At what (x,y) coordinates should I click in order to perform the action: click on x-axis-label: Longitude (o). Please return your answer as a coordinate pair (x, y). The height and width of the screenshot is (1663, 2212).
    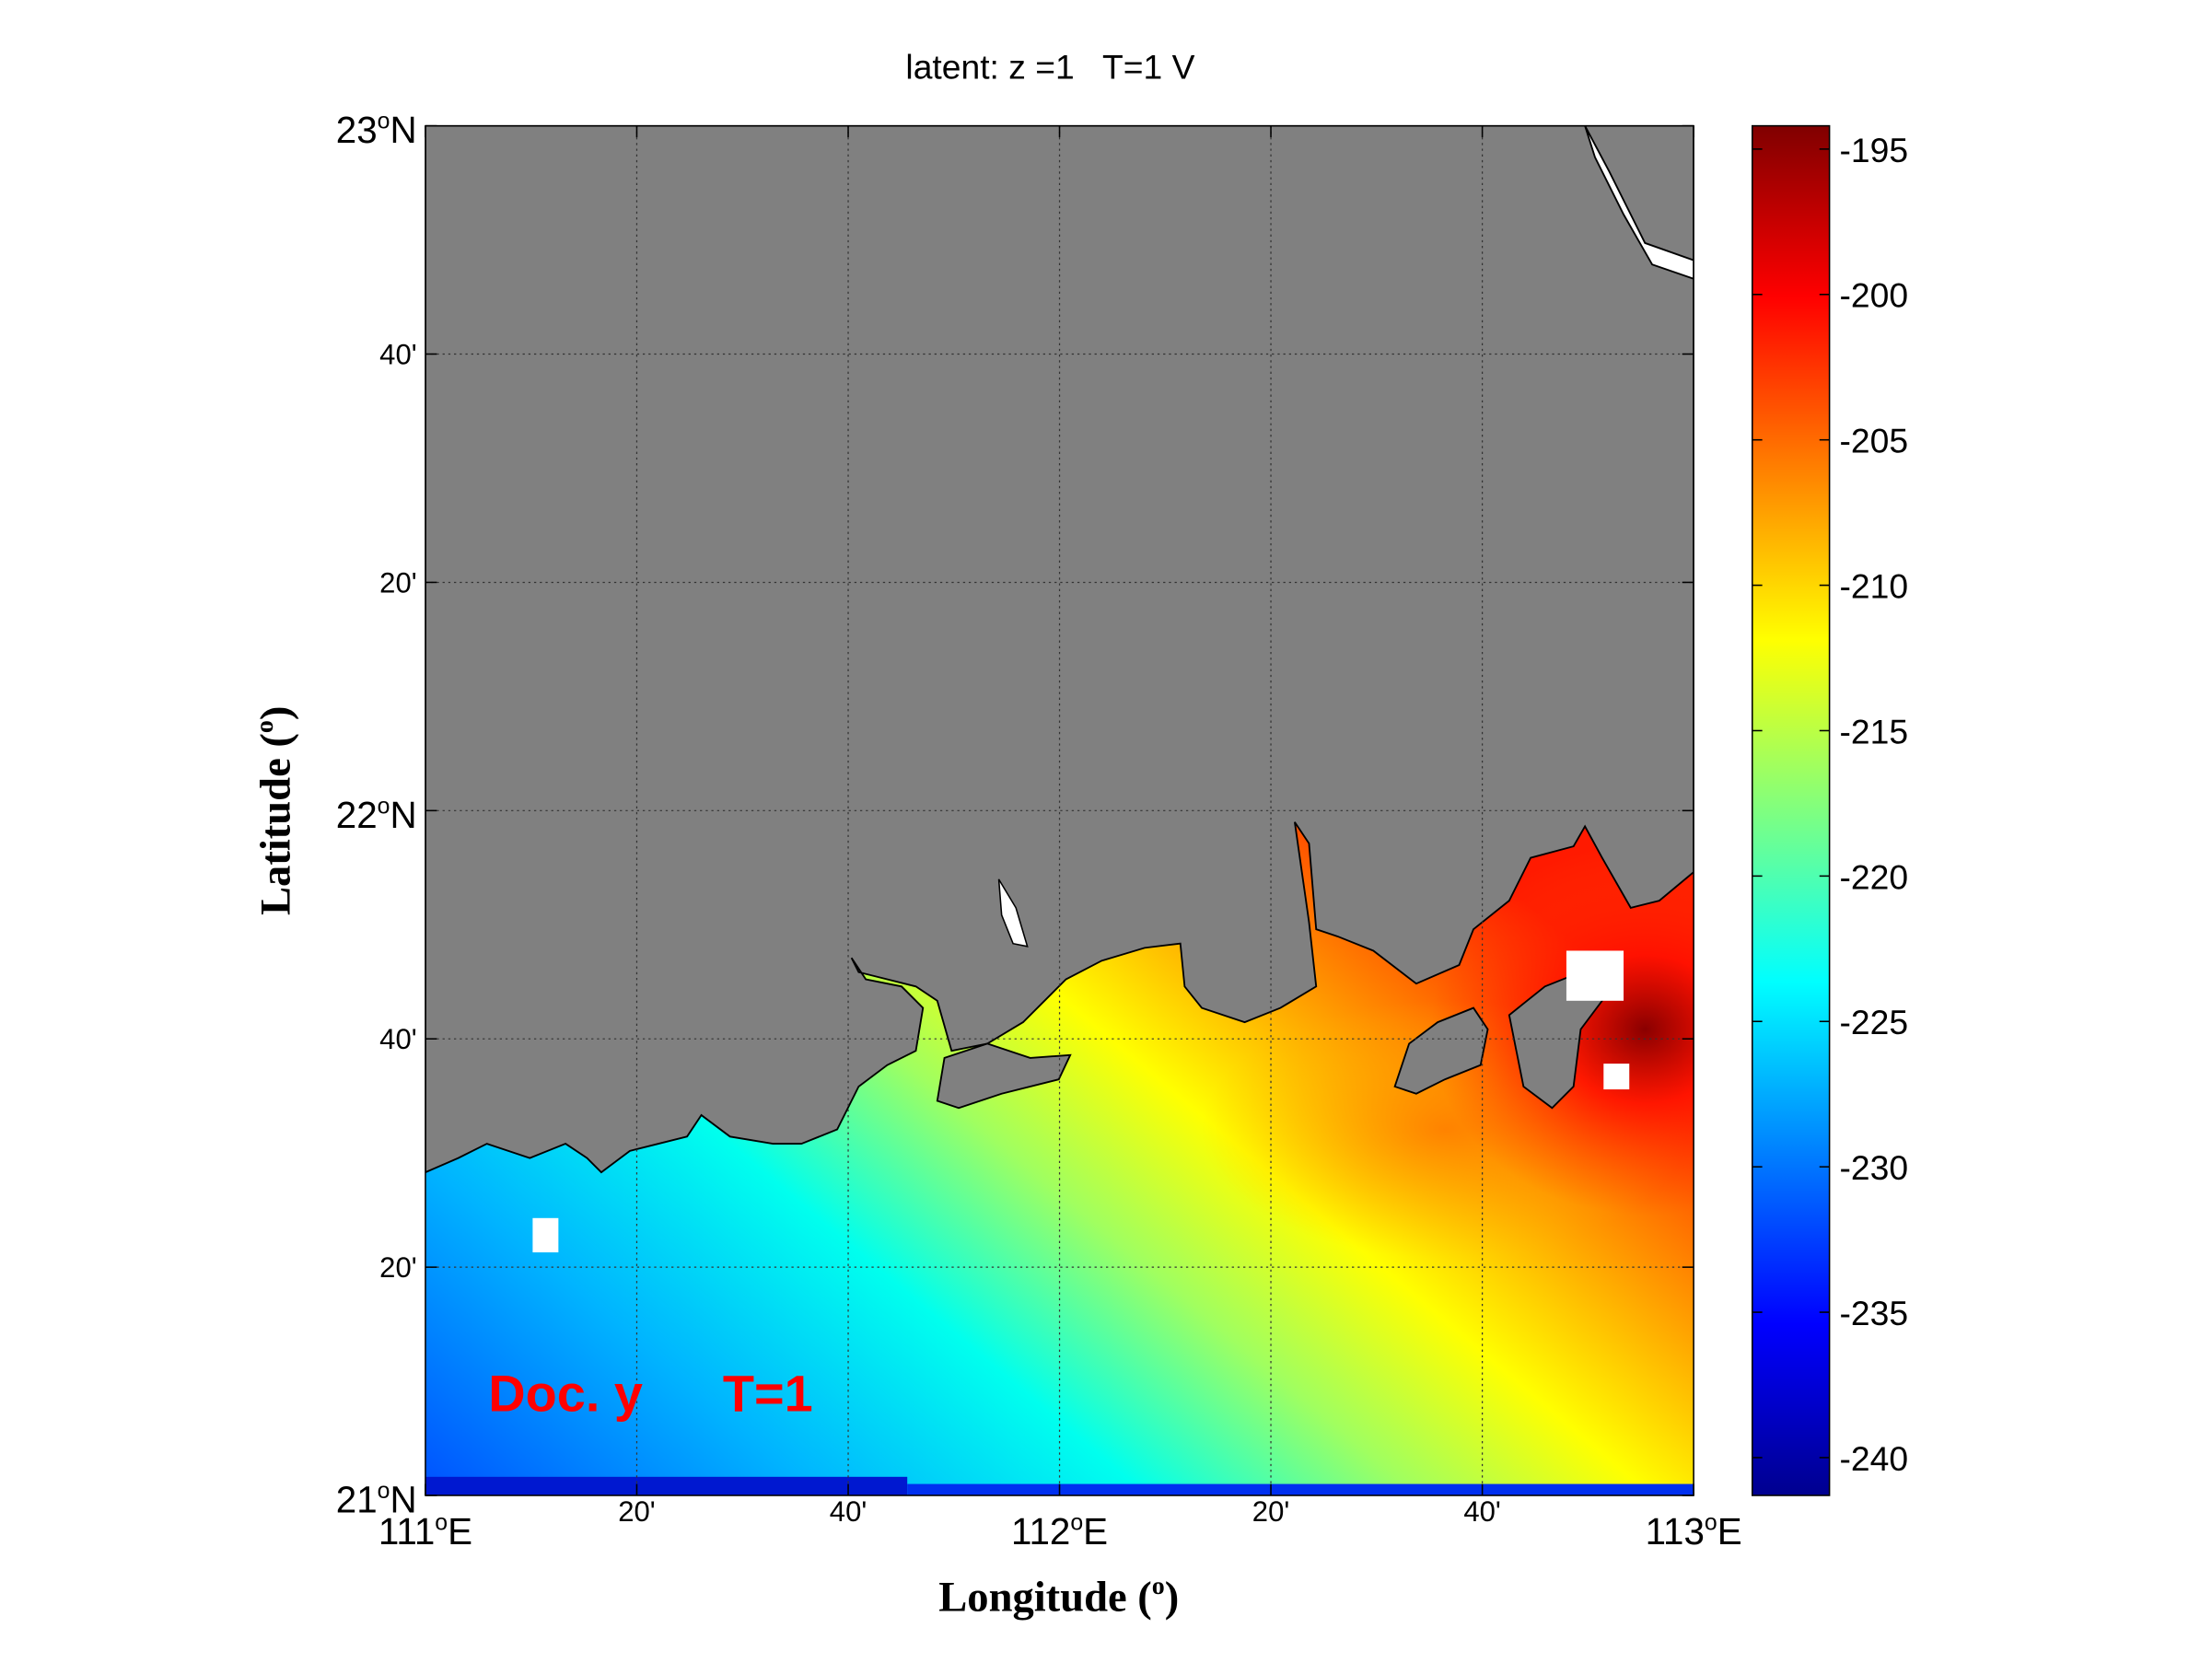
    Looking at the image, I should click on (1059, 1597).